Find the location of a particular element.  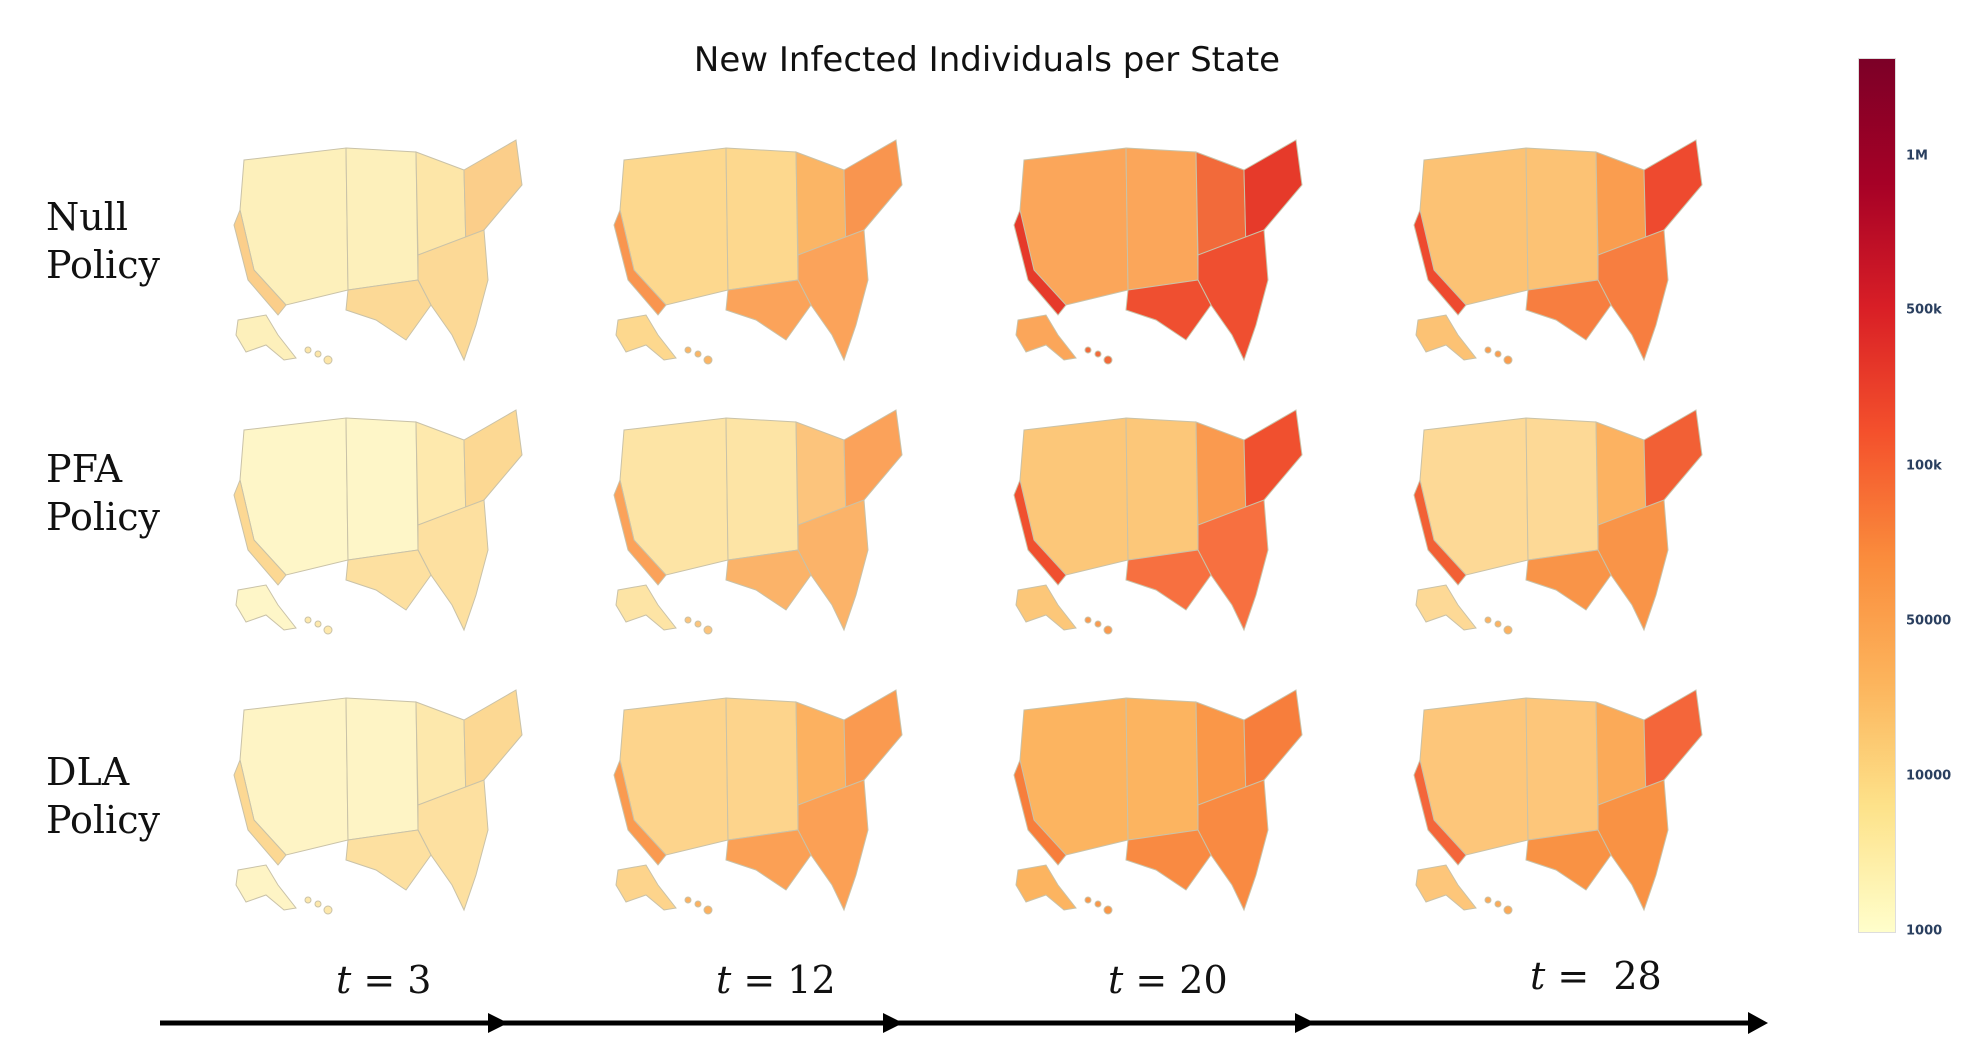

us-map-pfa-t3 is located at coordinates (376, 525).